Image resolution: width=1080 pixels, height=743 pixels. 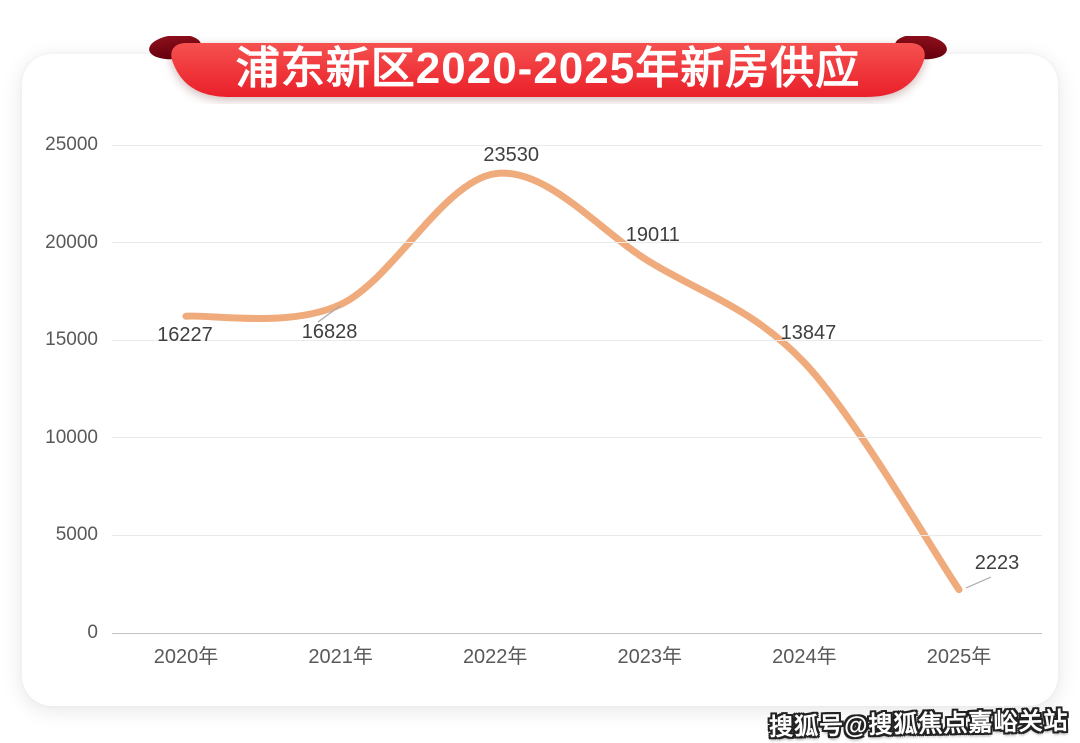 What do you see at coordinates (959, 657) in the screenshot?
I see `x-axis-label: 2025年` at bounding box center [959, 657].